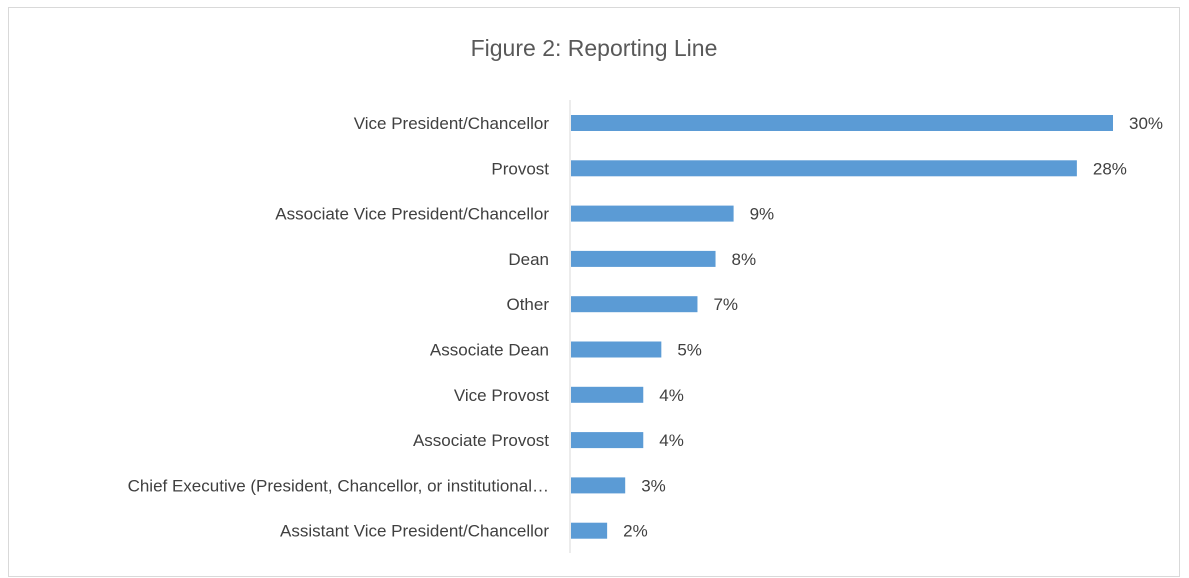  Describe the element at coordinates (501, 395) in the screenshot. I see `category-label: Vice Provost` at that location.